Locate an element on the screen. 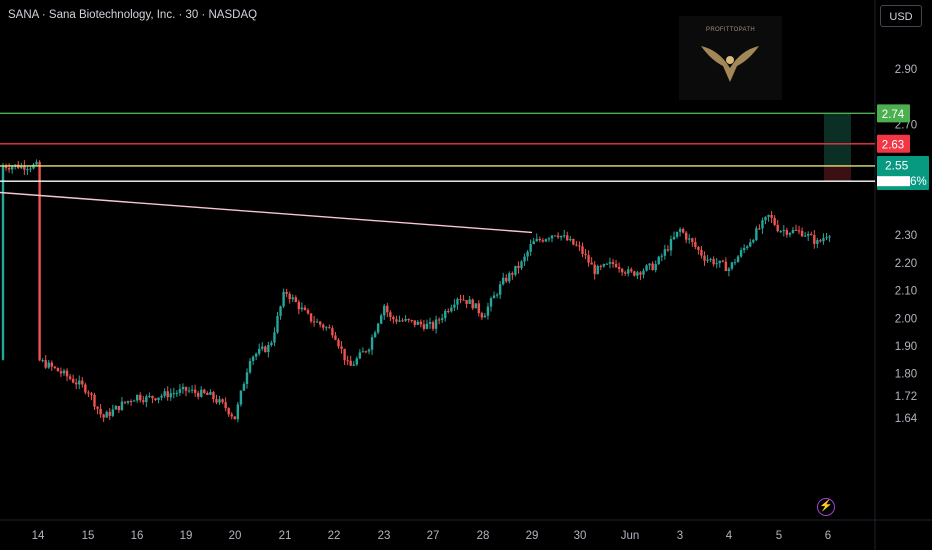 The image size is (932, 550). y-tick-label: 1.64 is located at coordinates (906, 419).